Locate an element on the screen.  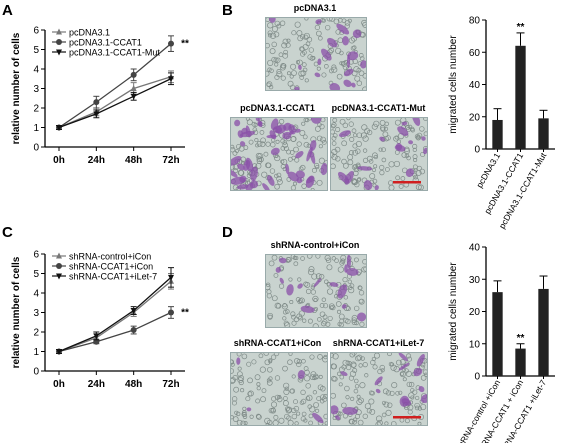
chart-c-y-tick-label: 0 is located at coordinates (36, 372).